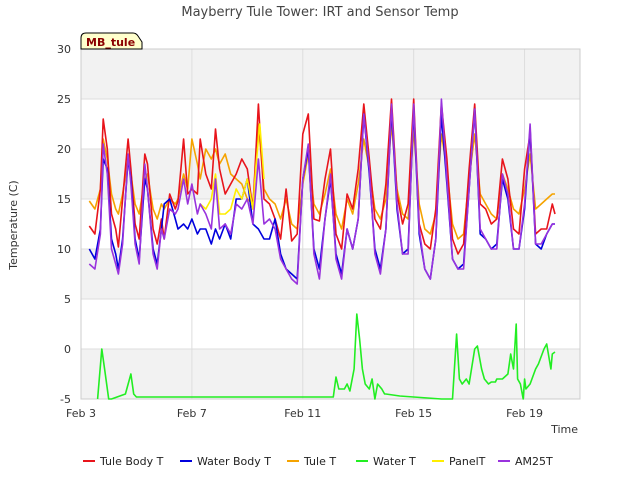  I want to click on y-tick-label-1: 0, so click(67, 349).